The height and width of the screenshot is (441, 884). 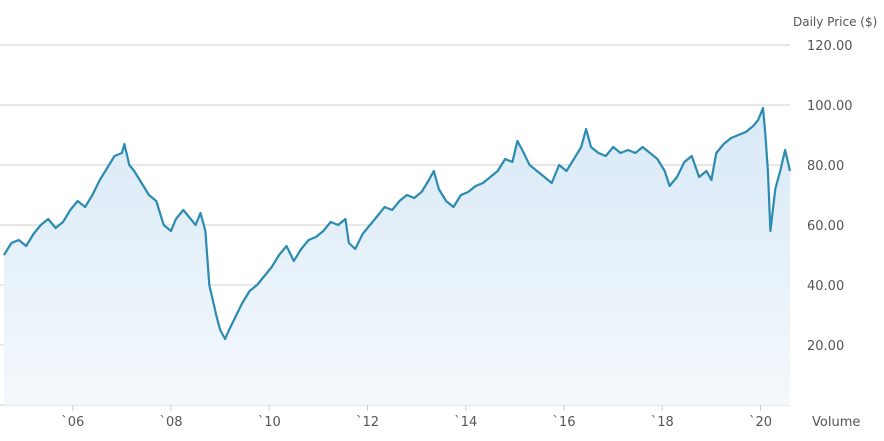 I want to click on y-tick-label: 120.00, so click(x=830, y=46).